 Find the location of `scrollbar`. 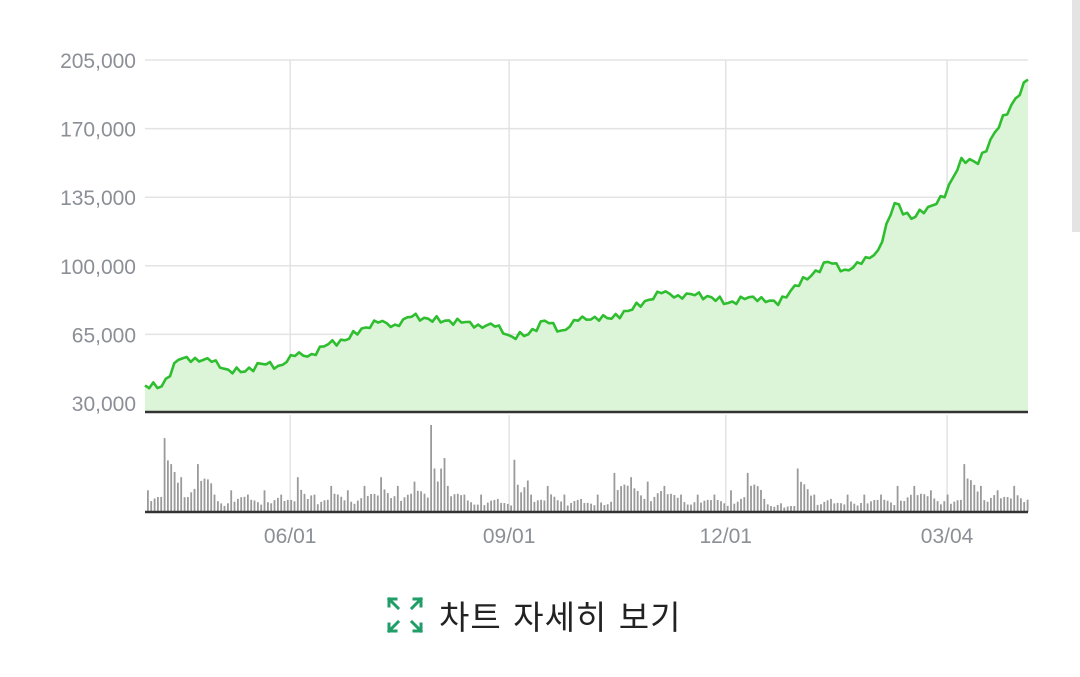

scrollbar is located at coordinates (1076, 116).